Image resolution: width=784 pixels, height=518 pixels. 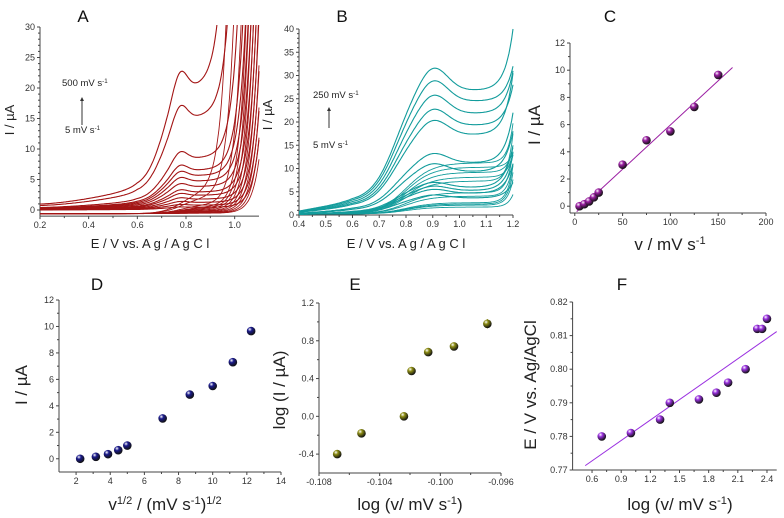 I want to click on y-tick-label: 4, so click(x=51, y=406).